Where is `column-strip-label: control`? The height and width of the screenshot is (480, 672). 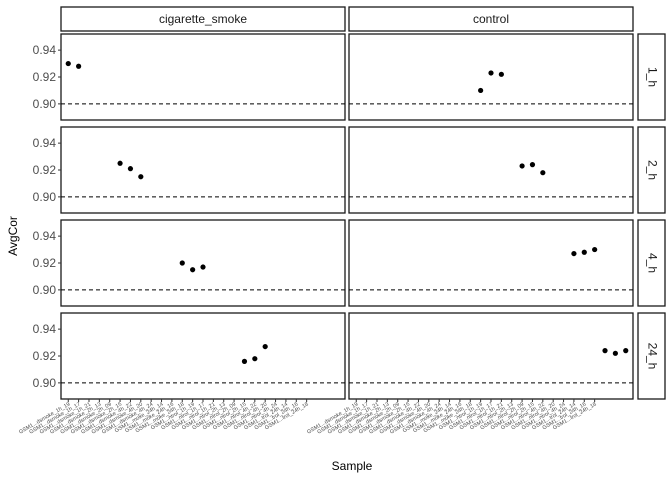
column-strip-label: control is located at coordinates (491, 19).